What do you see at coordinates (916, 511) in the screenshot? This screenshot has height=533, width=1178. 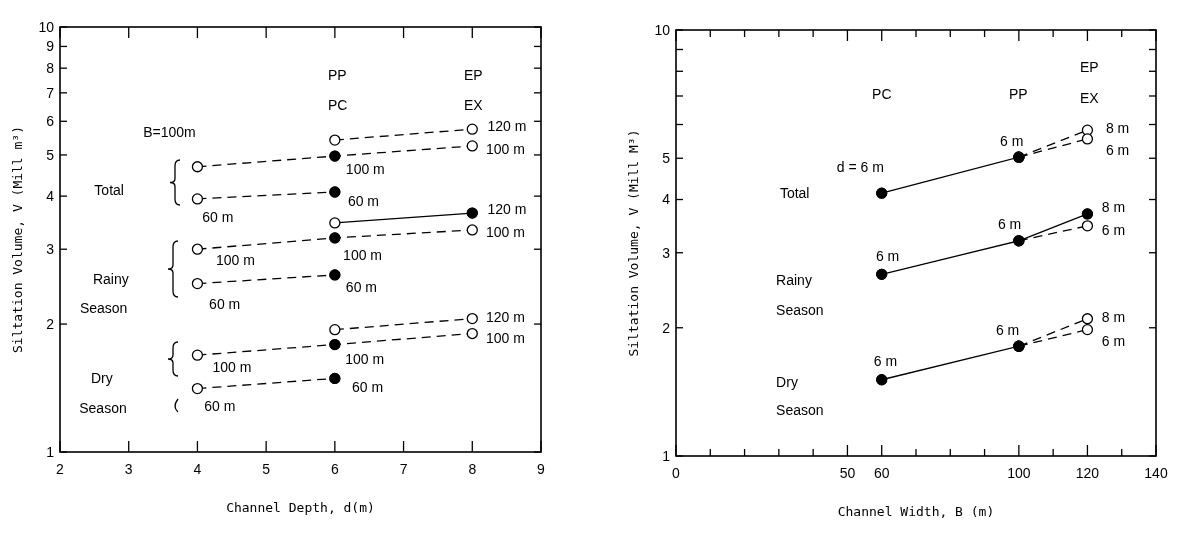 I see `x-axis-title: Channel Width, B (m)` at bounding box center [916, 511].